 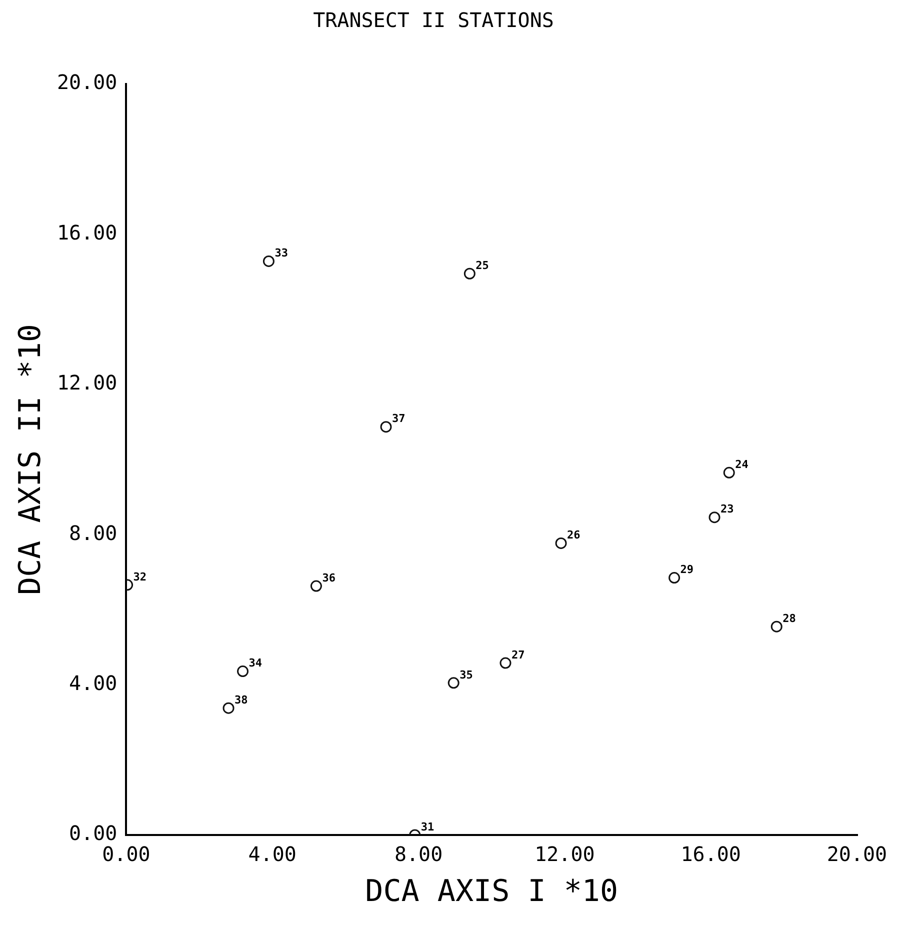 What do you see at coordinates (727, 509) in the screenshot?
I see `annotation: 23` at bounding box center [727, 509].